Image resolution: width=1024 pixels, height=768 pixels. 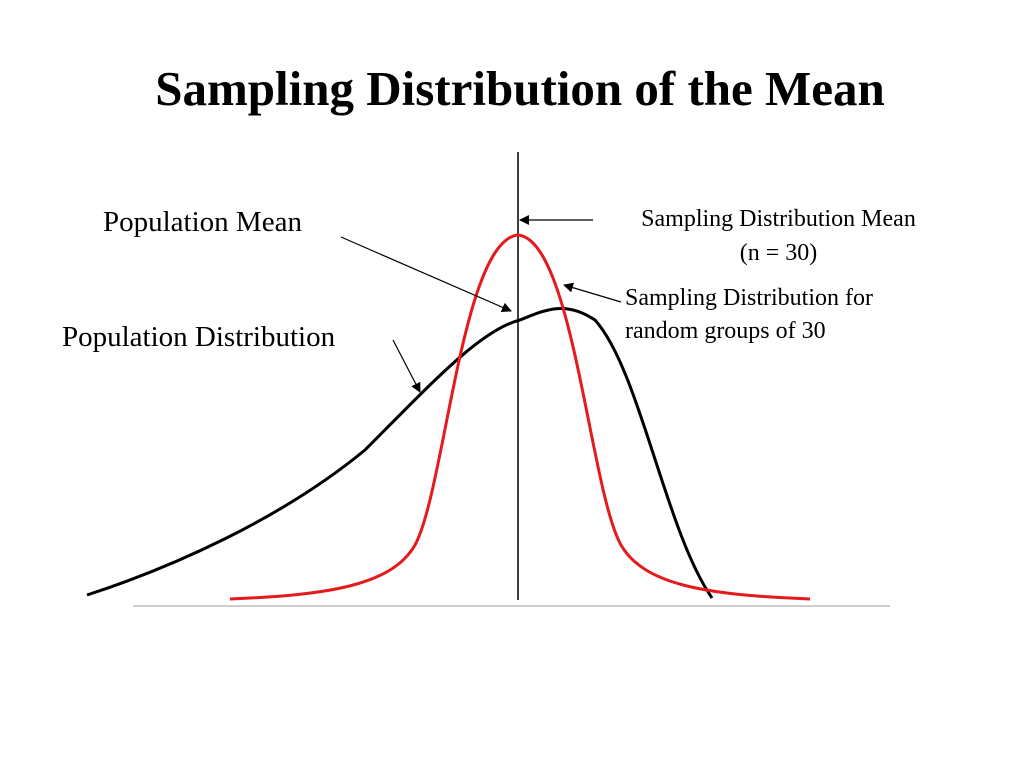 I want to click on sampling-distribution-label-line1: Sampling Distribution for, so click(x=749, y=298).